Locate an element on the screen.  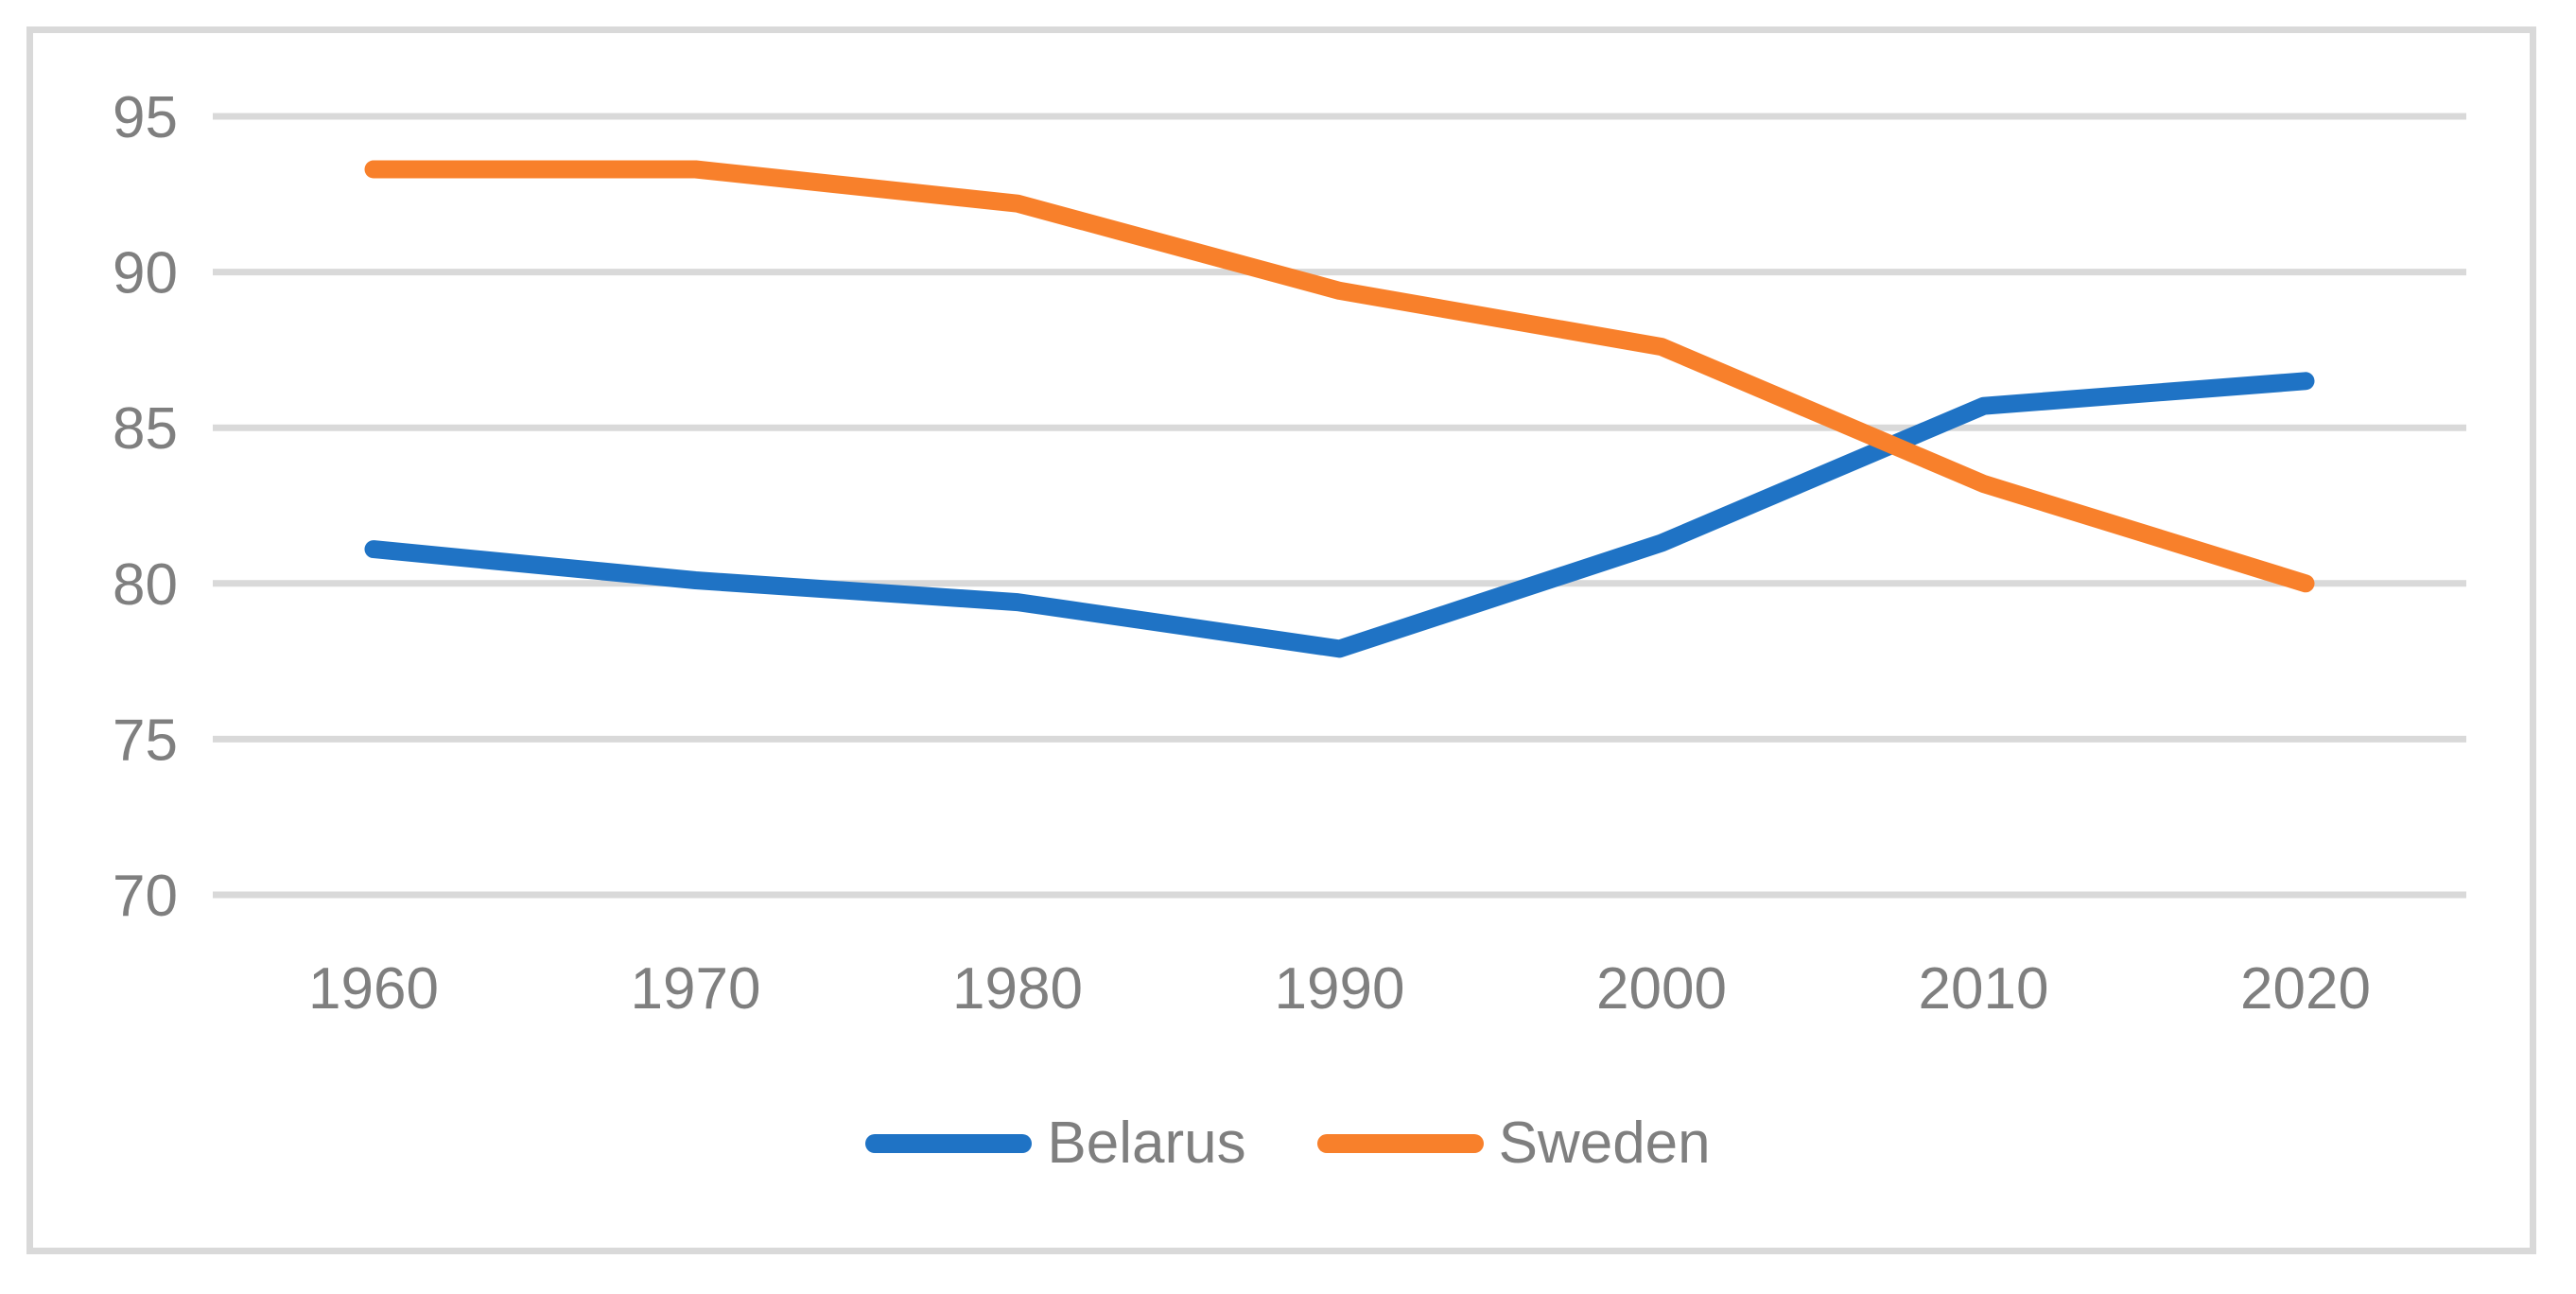
x-axis-tick-label-2020: 2020 is located at coordinates (2305, 989).